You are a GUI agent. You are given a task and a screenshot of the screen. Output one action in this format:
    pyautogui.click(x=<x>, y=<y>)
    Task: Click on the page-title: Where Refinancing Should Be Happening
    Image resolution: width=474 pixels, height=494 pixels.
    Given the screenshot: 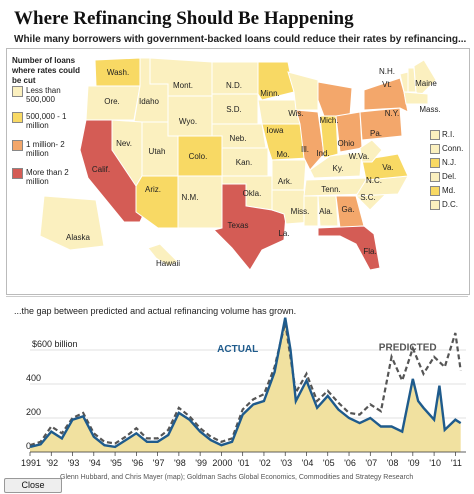 What is the action you would take?
    pyautogui.click(x=184, y=18)
    